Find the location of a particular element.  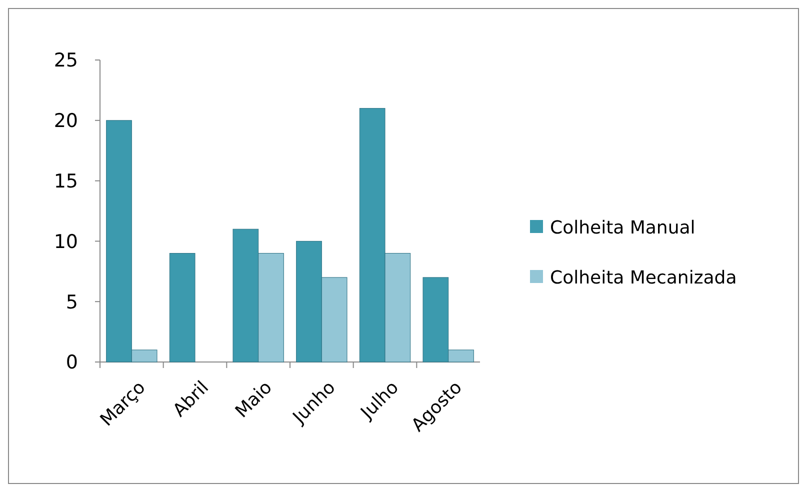

legend-label: Colheita Mecanizada is located at coordinates (643, 277).